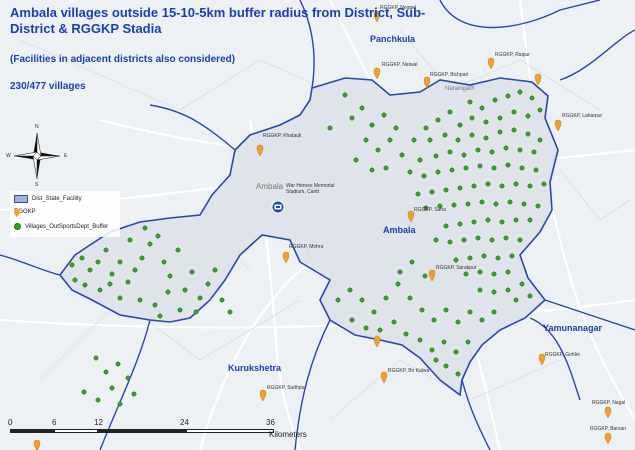  I want to click on region-label-yamunanagar: Yamunanagar, so click(573, 328).